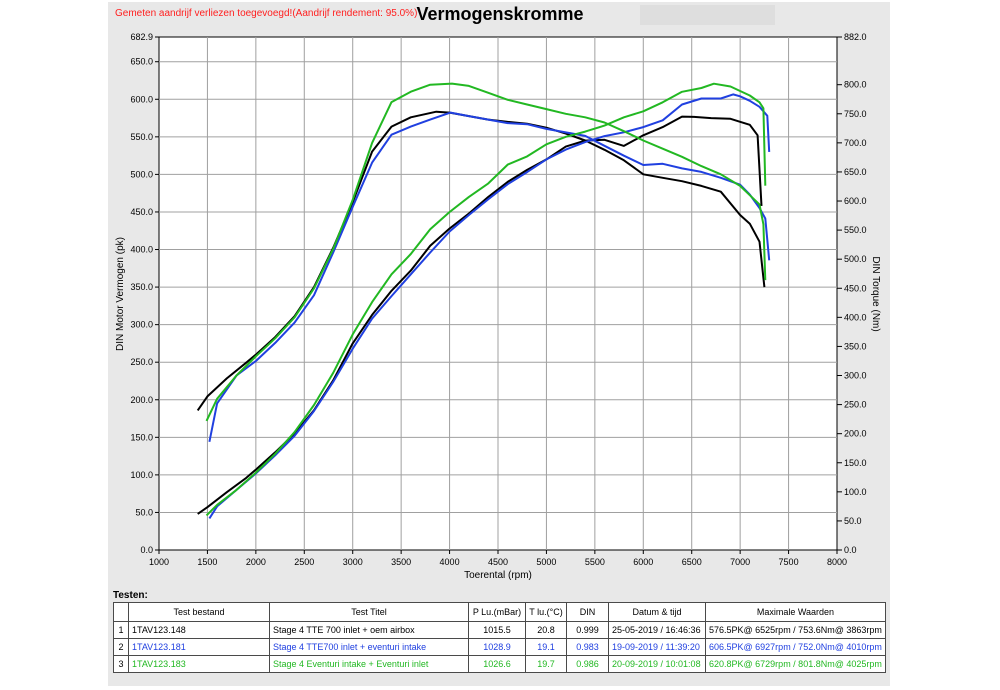 Image resolution: width=1000 pixels, height=690 pixels. Describe the element at coordinates (159, 562) in the screenshot. I see `x-tick-label: 1000` at that location.